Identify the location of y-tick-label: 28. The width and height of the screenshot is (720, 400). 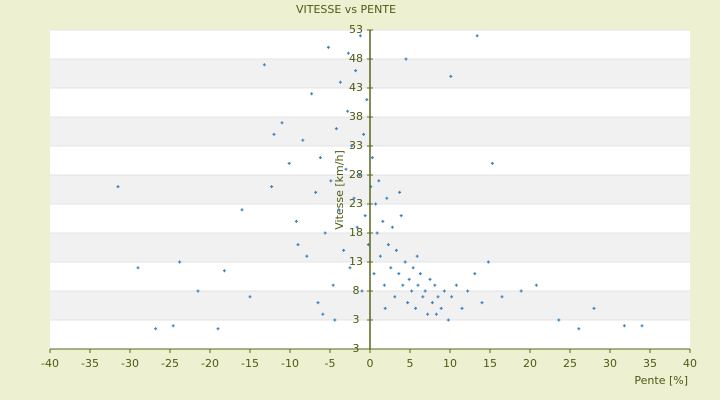
(356, 174).